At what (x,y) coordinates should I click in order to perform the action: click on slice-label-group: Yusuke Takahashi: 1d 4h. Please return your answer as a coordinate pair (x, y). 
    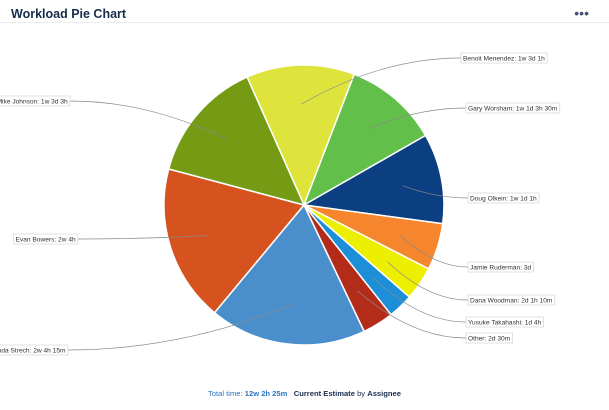
    Looking at the image, I should click on (504, 322).